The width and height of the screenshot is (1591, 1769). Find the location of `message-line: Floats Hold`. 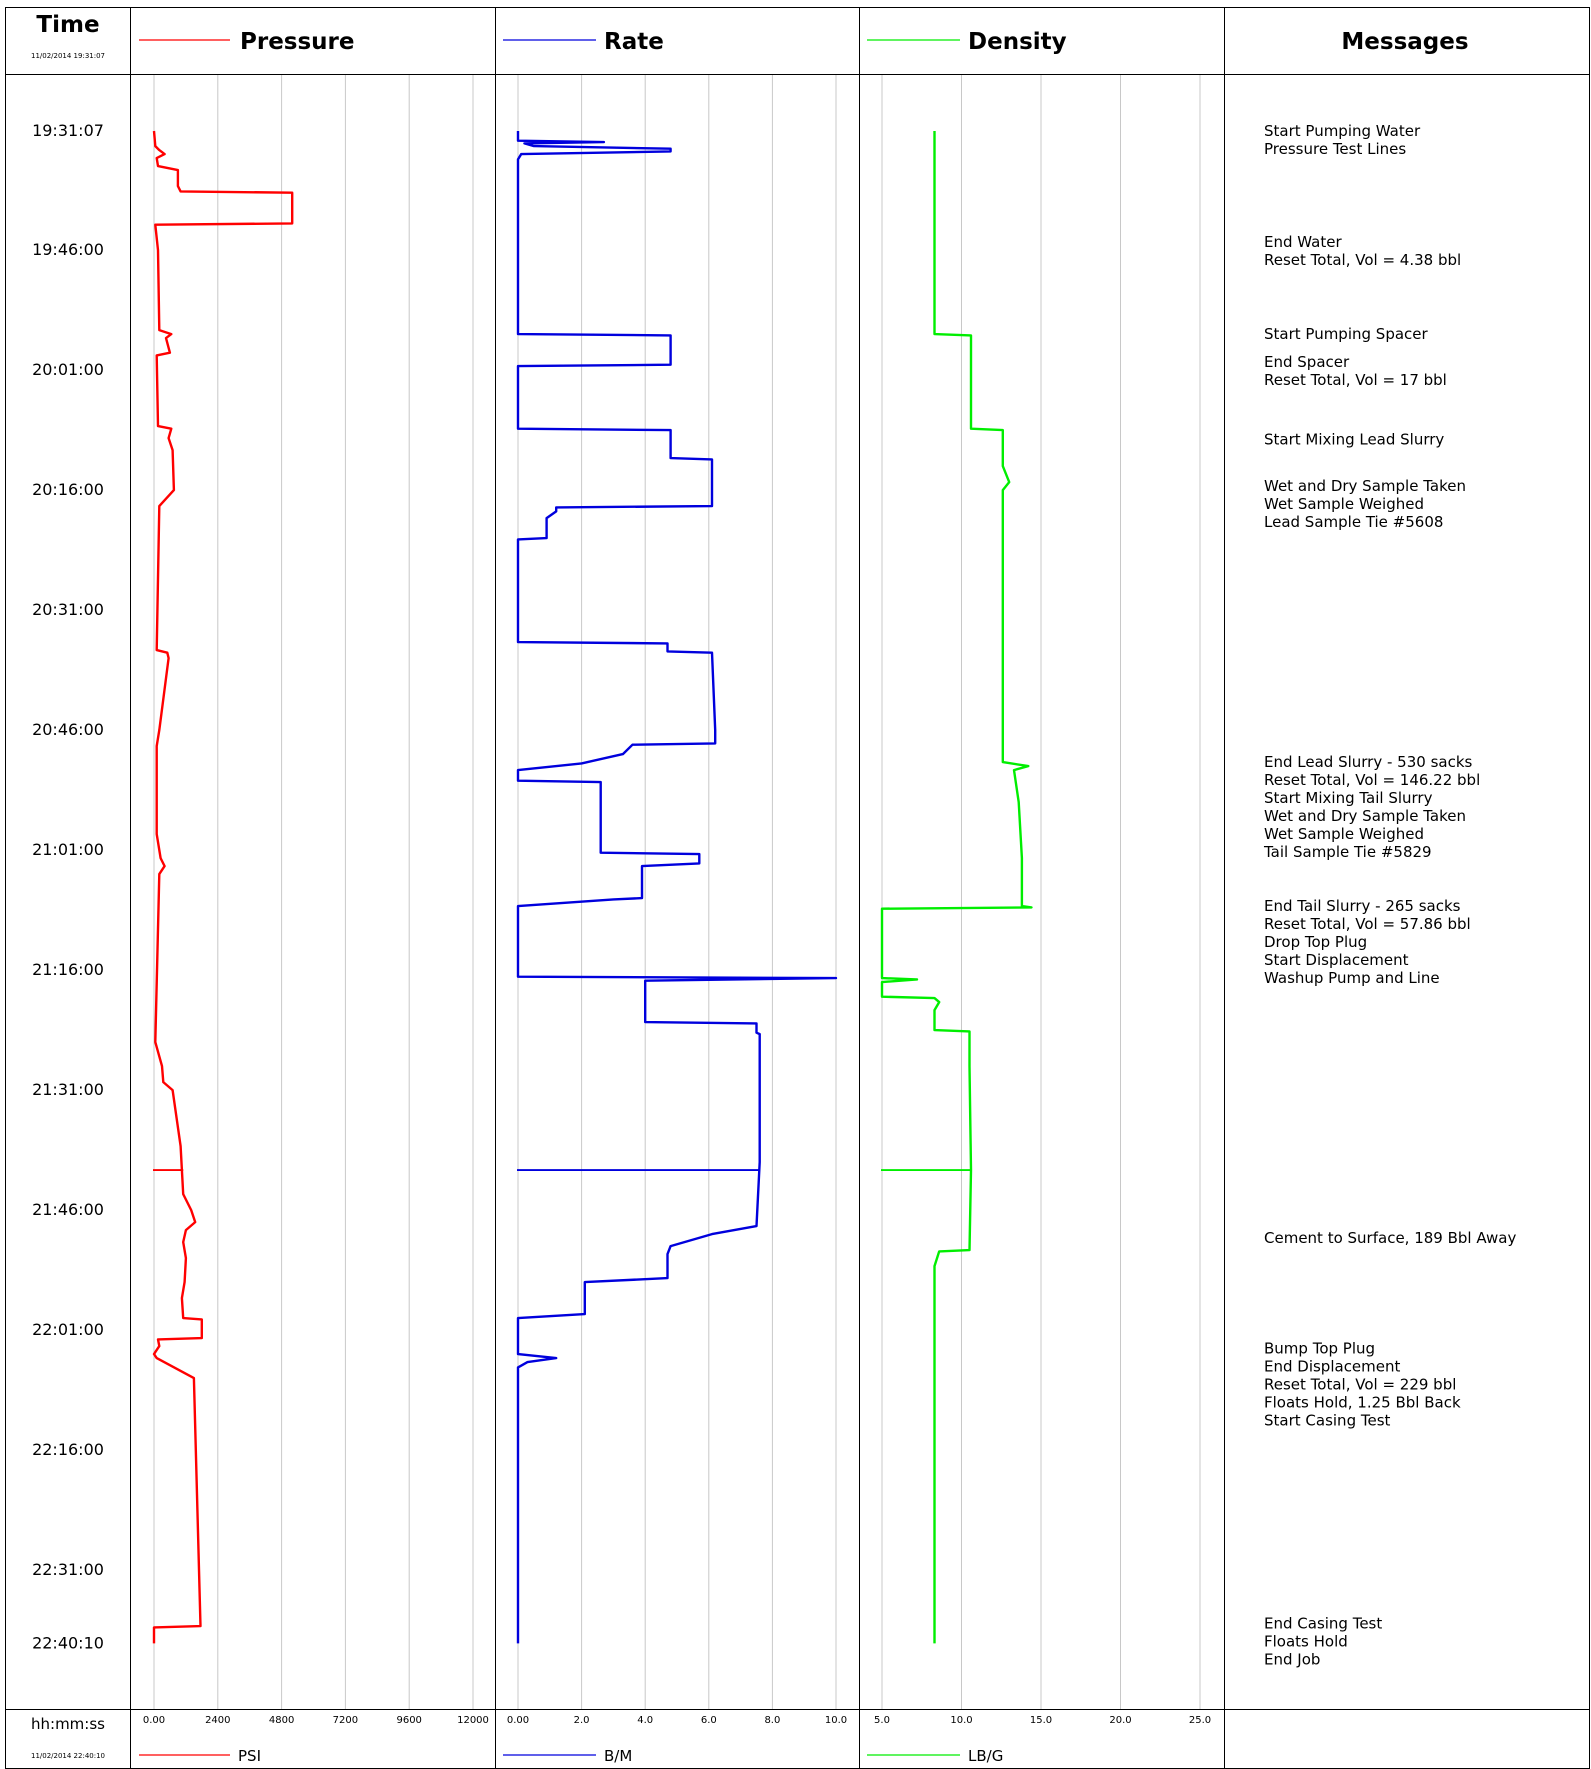

message-line: Floats Hold is located at coordinates (1306, 1641).